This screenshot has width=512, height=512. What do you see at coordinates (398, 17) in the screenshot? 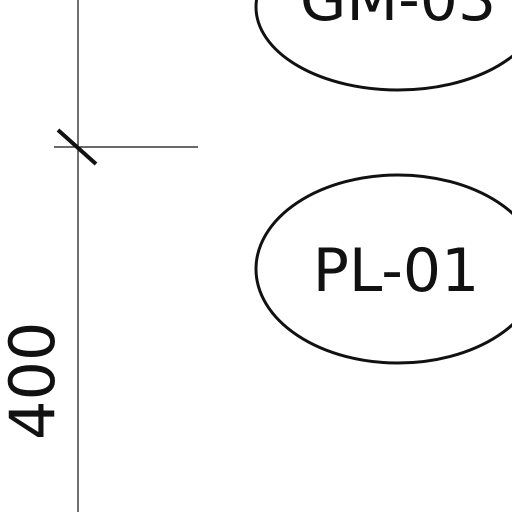
I see `tag-label: GM-03` at bounding box center [398, 17].